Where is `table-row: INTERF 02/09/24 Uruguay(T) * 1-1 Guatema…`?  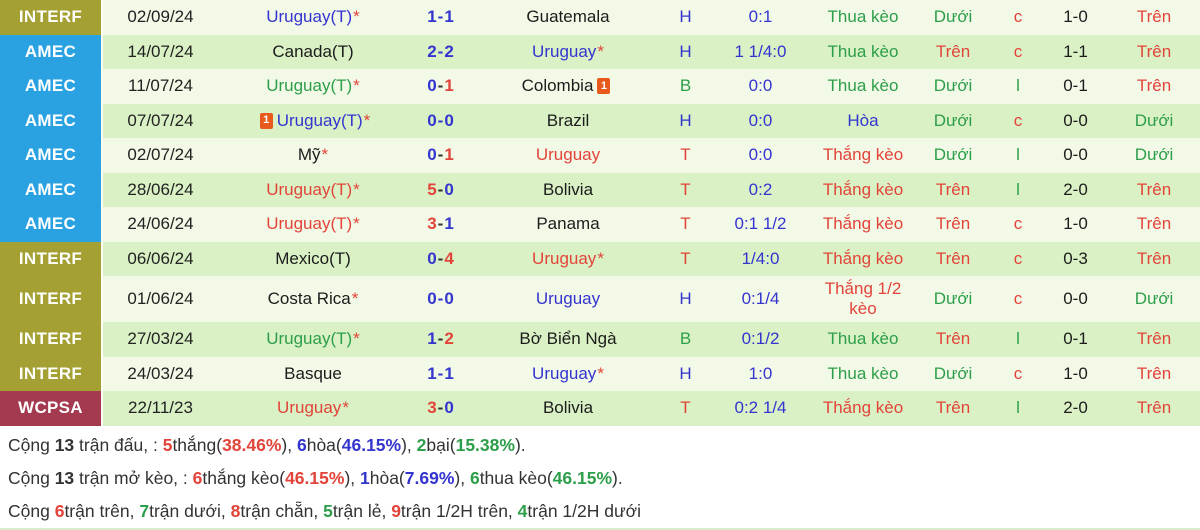
table-row: INTERF 02/09/24 Uruguay(T) * 1-1 Guatema… is located at coordinates (600, 17).